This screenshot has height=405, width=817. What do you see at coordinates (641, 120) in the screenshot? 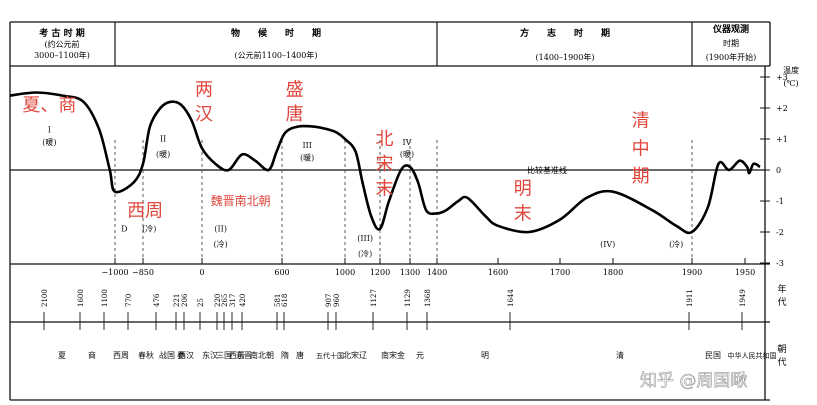
I see `period-label: 清` at bounding box center [641, 120].